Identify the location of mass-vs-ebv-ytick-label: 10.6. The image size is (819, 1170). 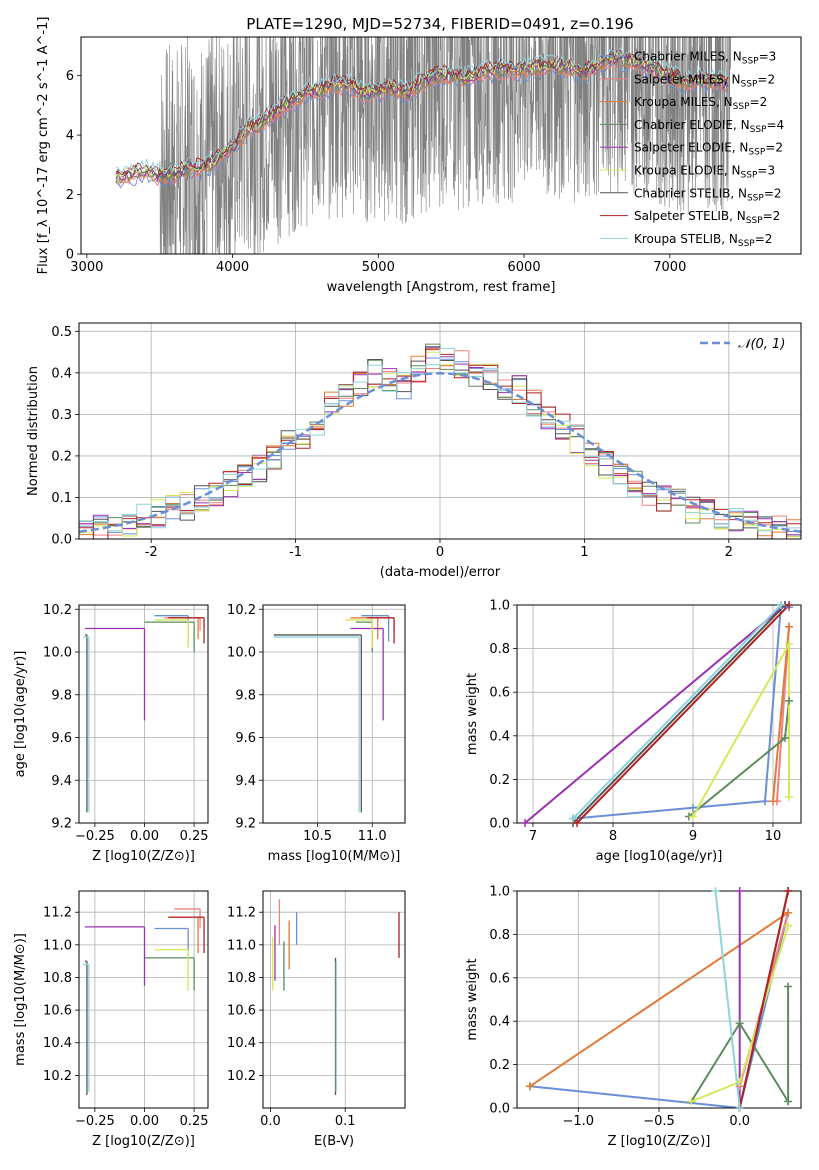
(241, 1011).